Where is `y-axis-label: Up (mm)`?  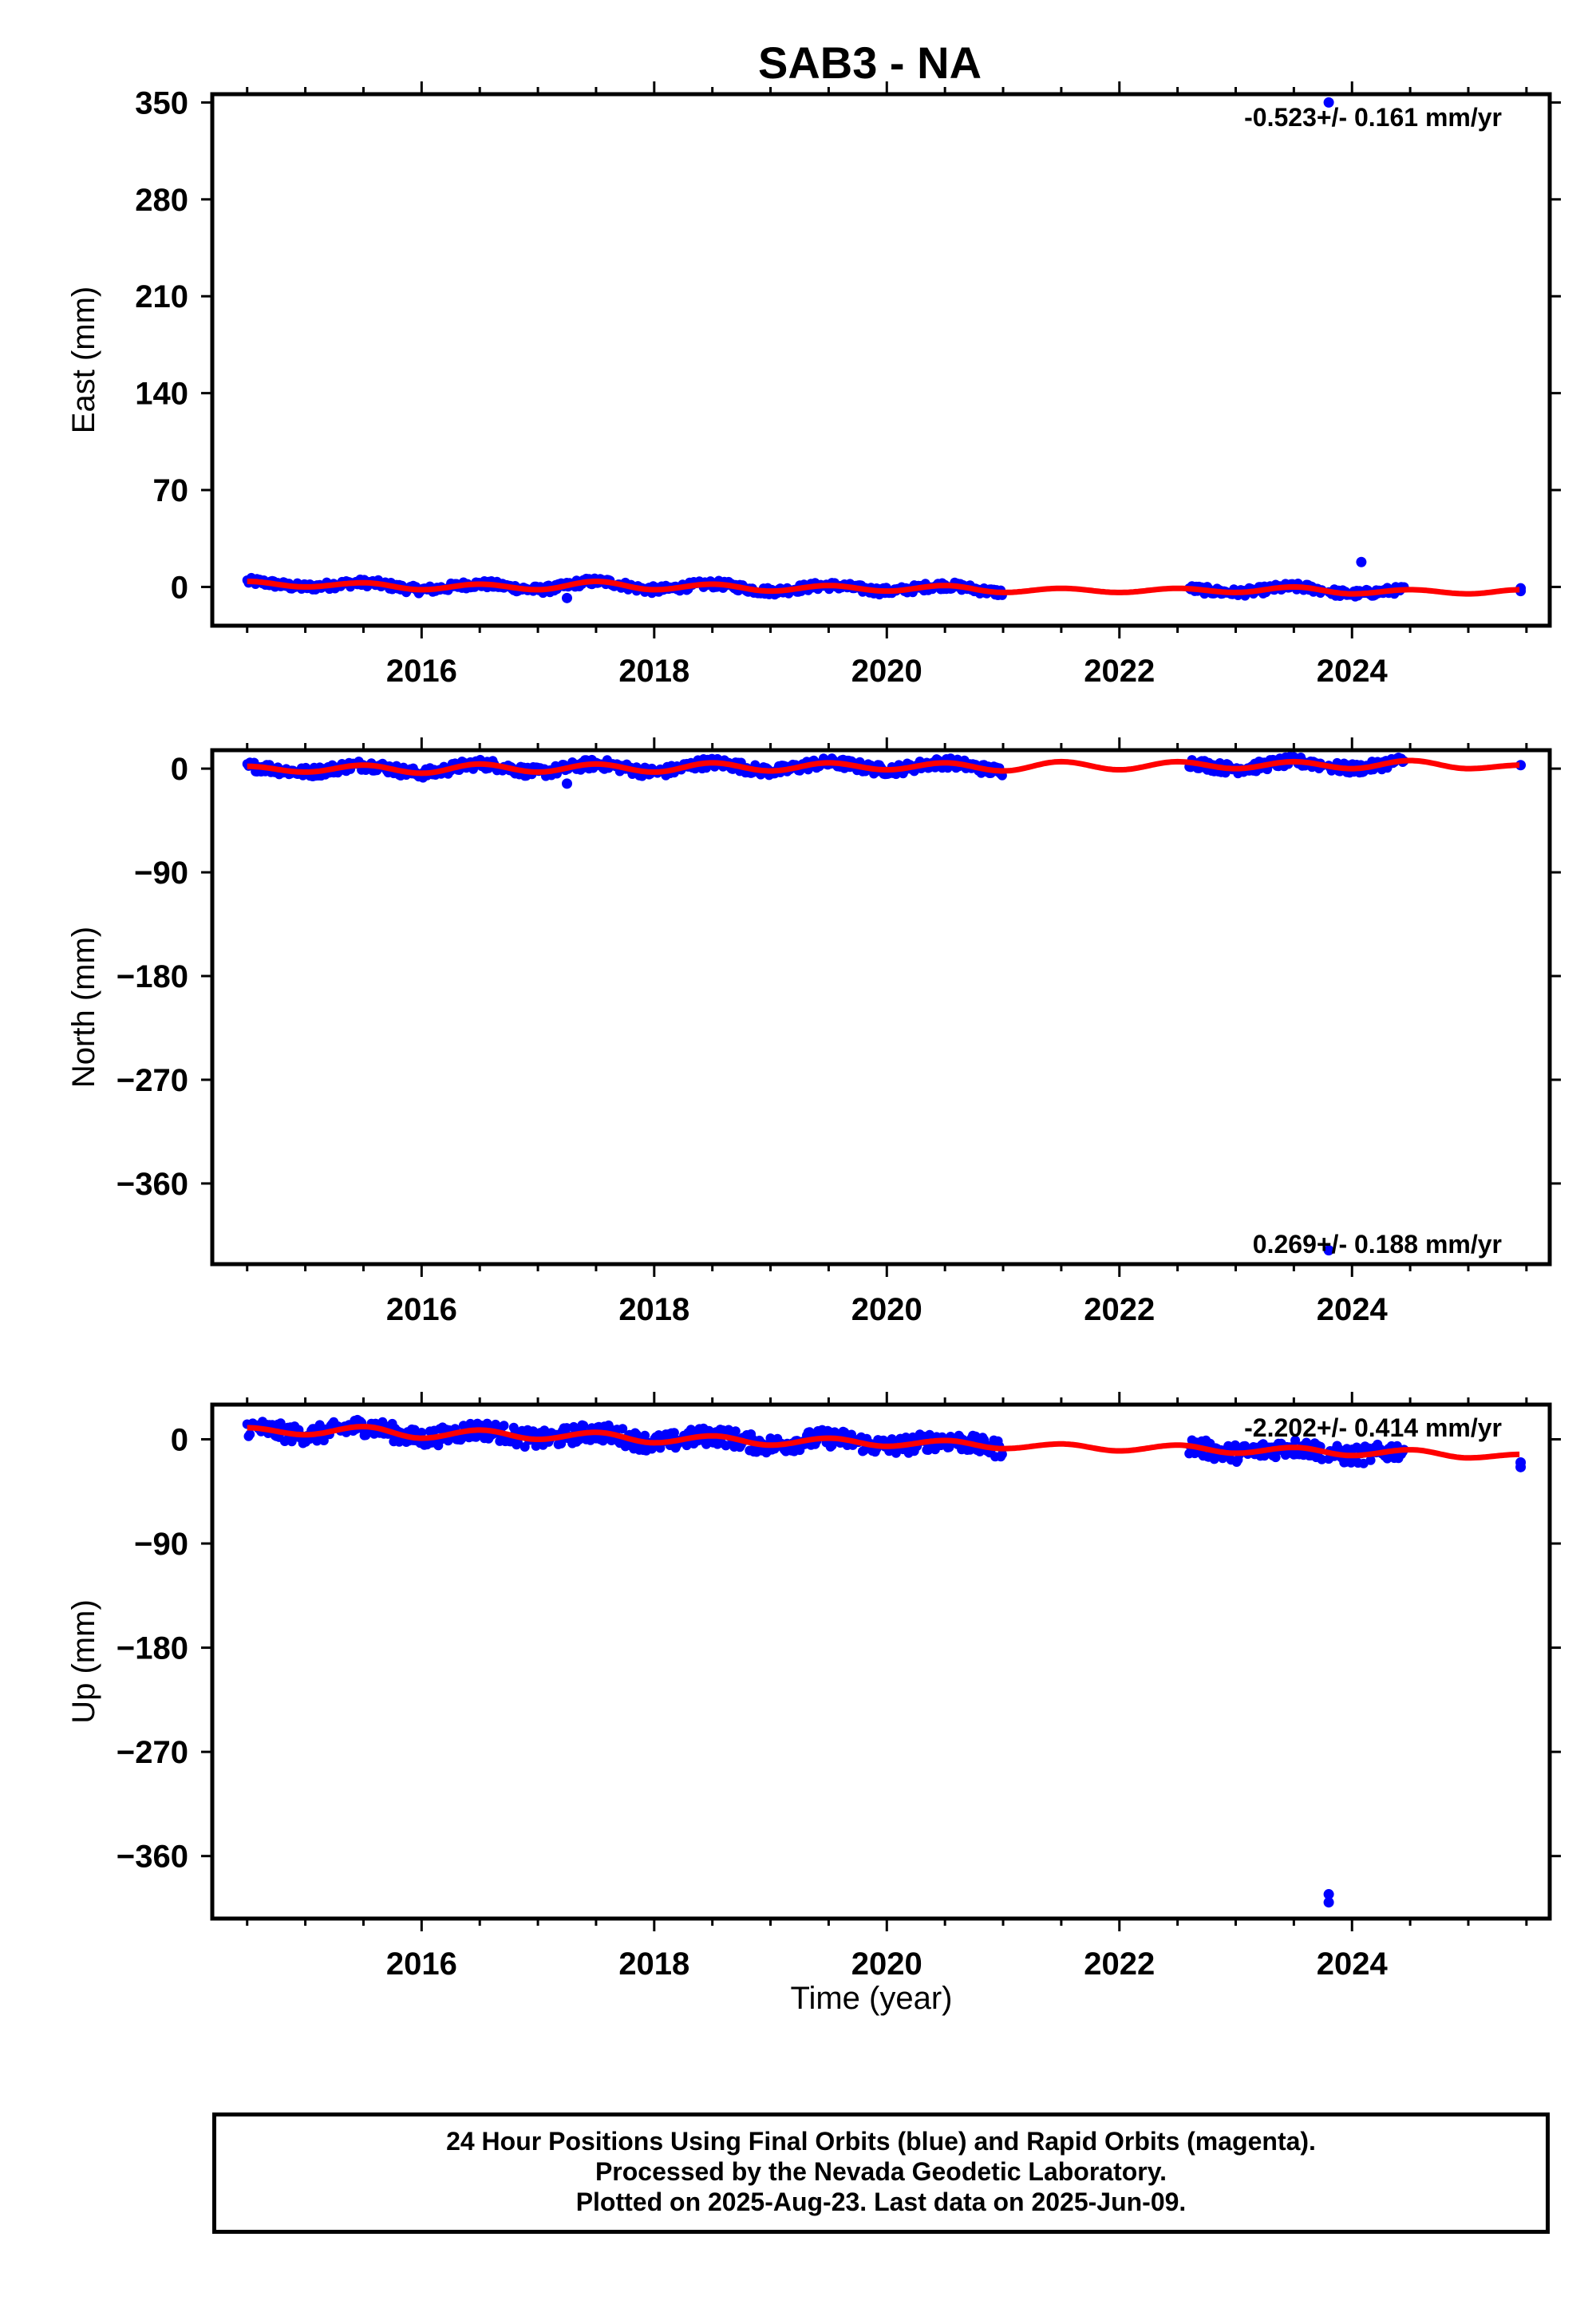 y-axis-label: Up (mm) is located at coordinates (83, 1662).